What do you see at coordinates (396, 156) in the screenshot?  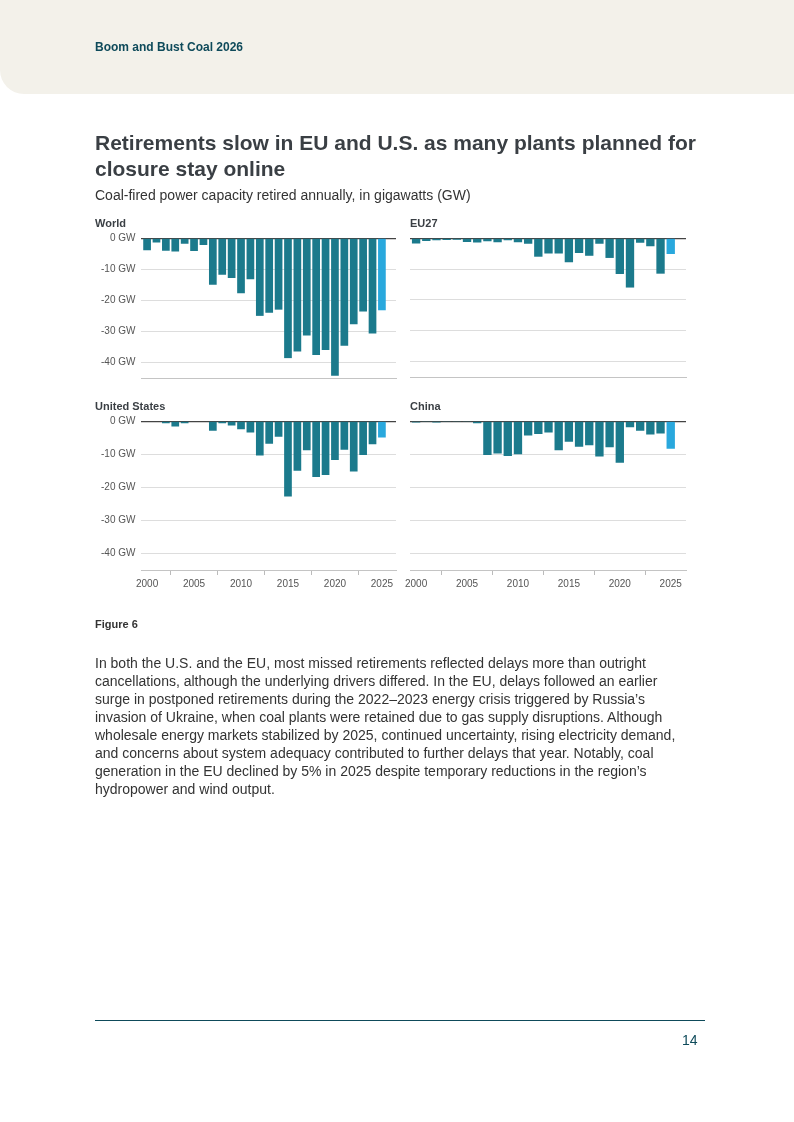 I see `text: Retirements slow in EU and U.S. as many plants planned for closure stay online` at bounding box center [396, 156].